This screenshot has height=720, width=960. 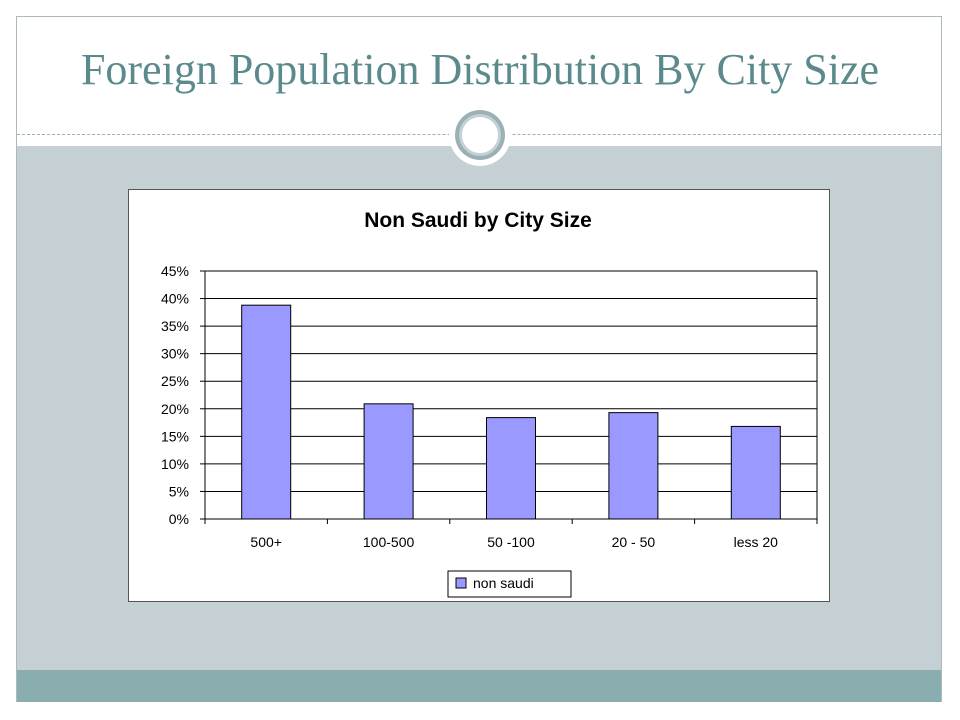 What do you see at coordinates (478, 220) in the screenshot?
I see `chart-title: Non Saudi by City Size` at bounding box center [478, 220].